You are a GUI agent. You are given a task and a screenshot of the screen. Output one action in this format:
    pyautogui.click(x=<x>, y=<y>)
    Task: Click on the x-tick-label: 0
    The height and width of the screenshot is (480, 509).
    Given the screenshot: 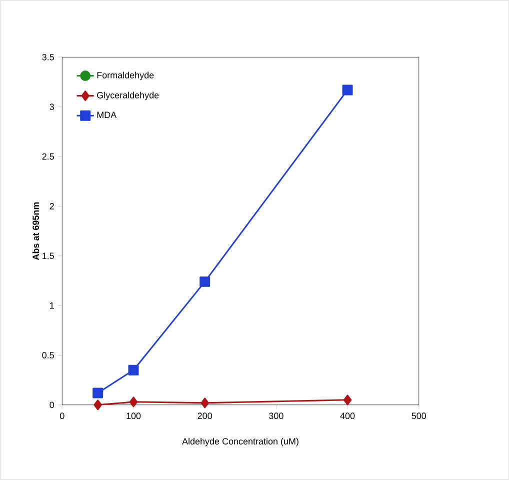 What is the action you would take?
    pyautogui.click(x=62, y=416)
    